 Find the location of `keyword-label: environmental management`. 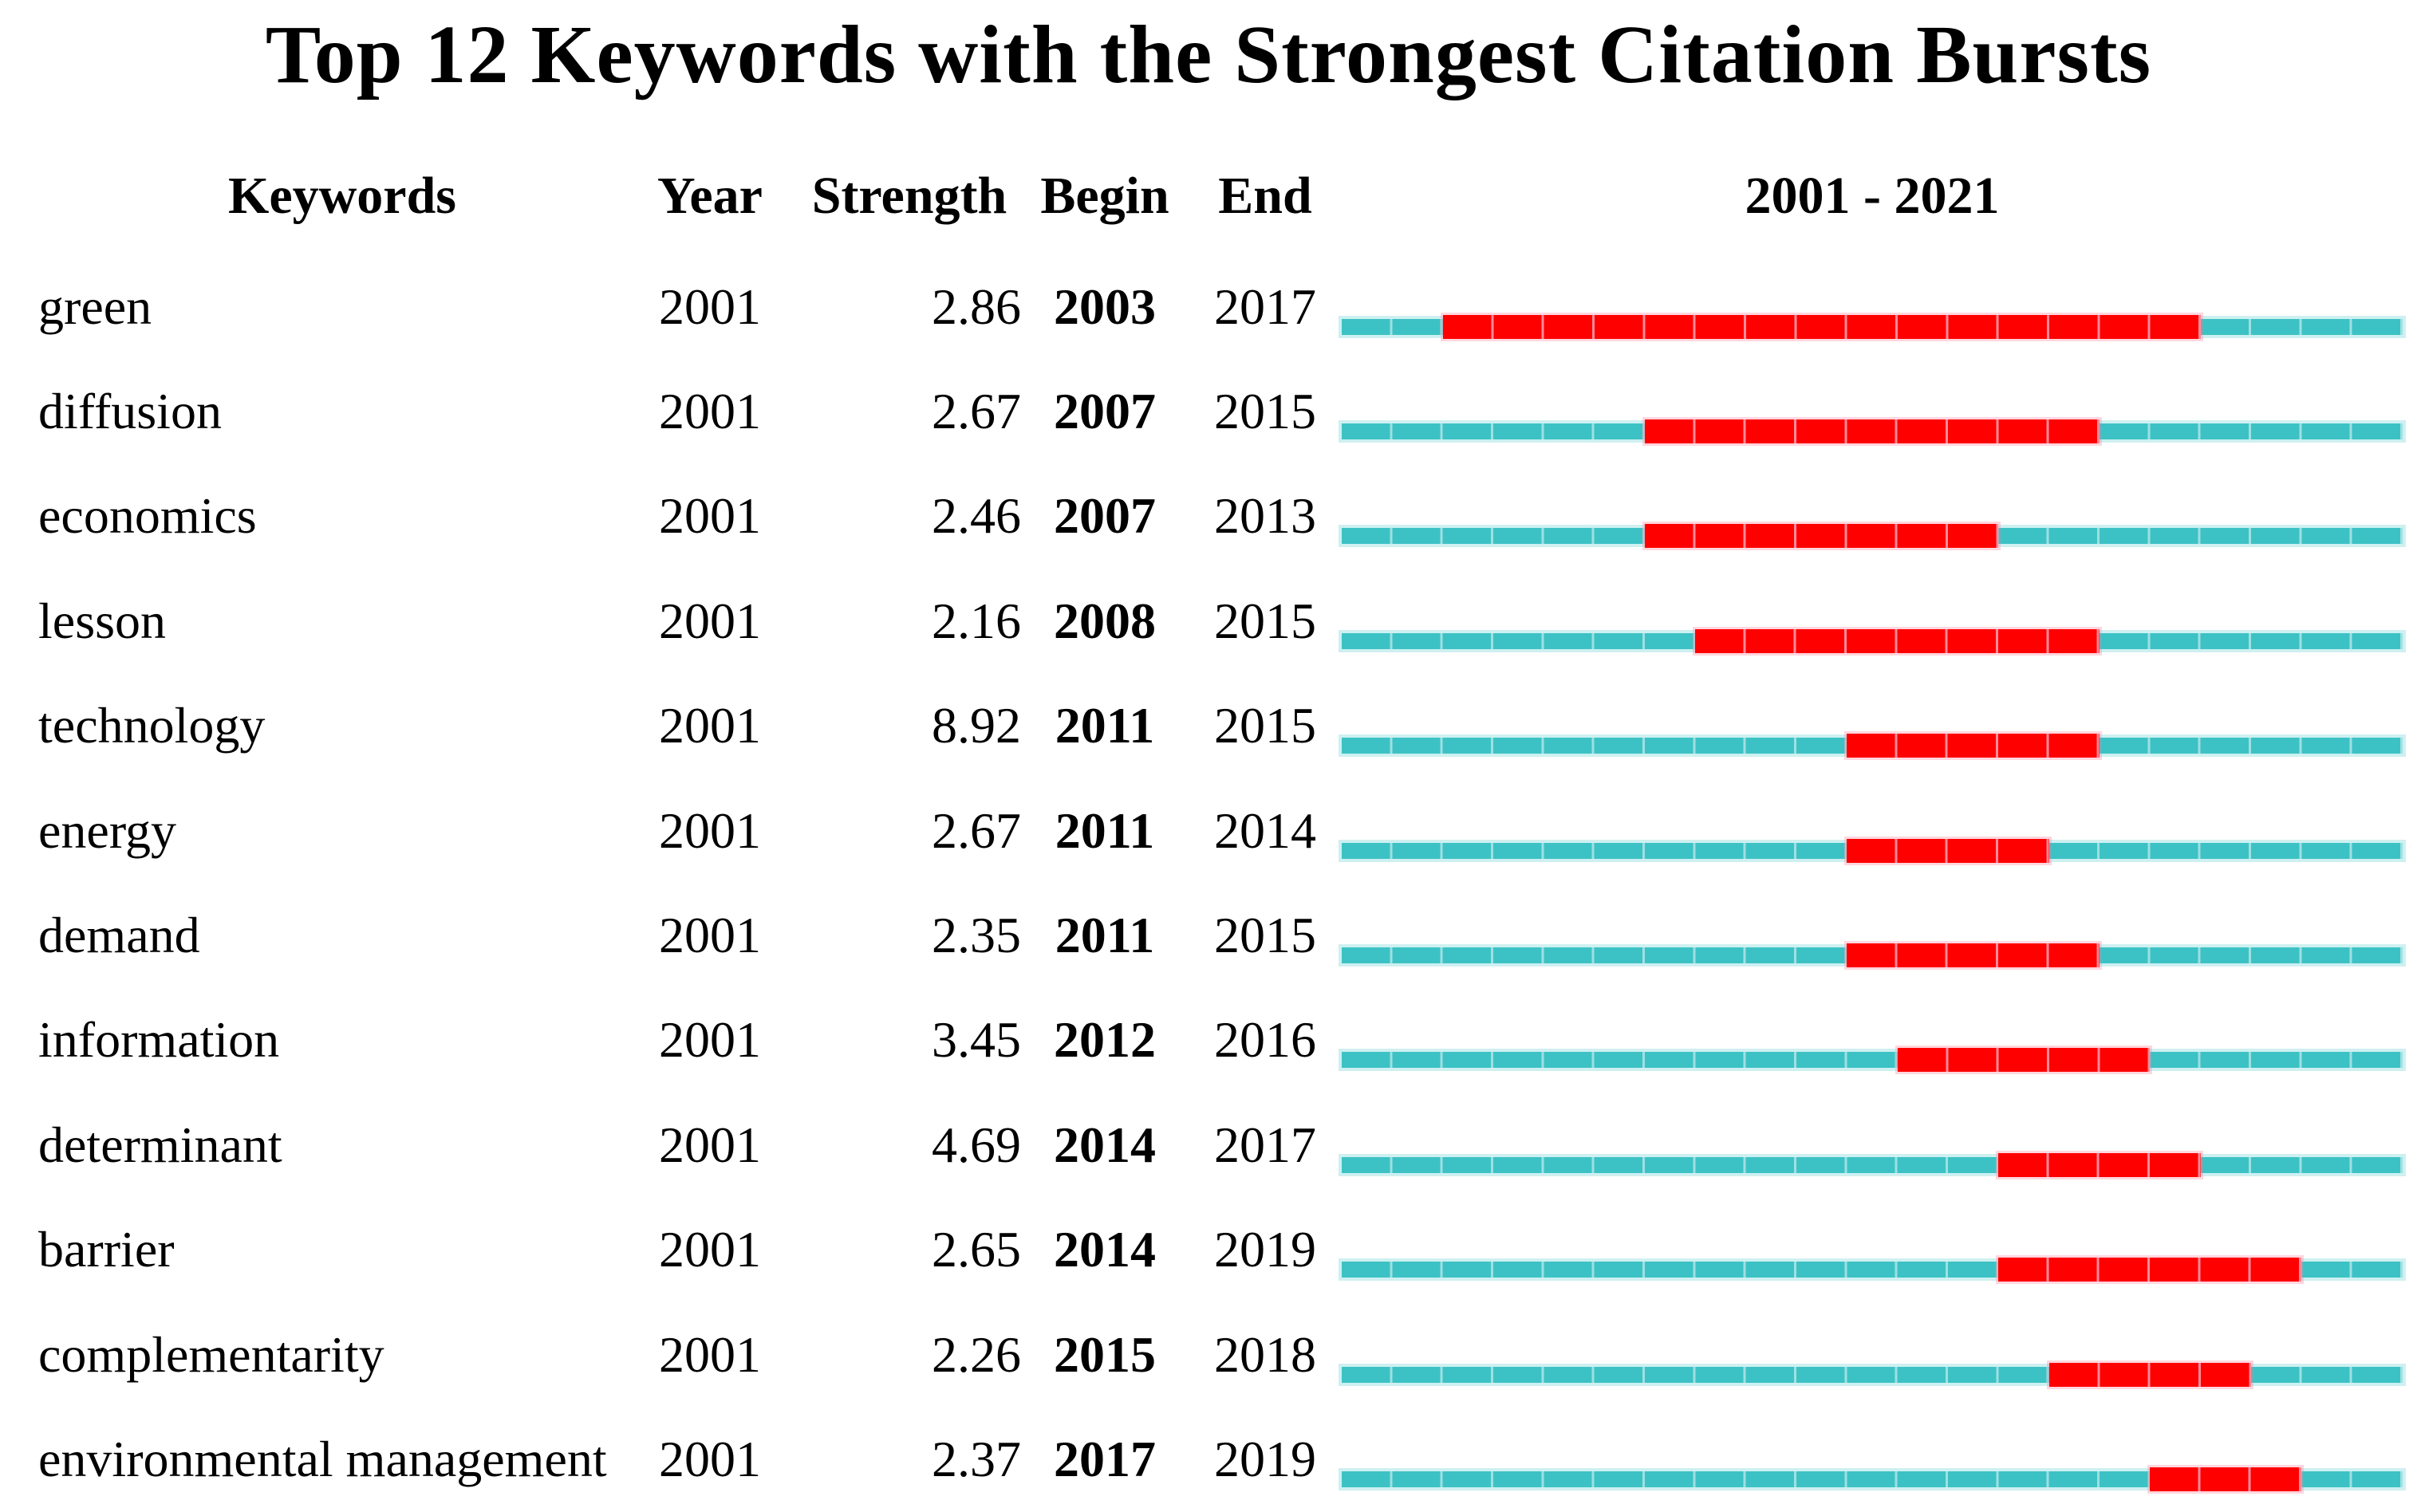

keyword-label: environmental management is located at coordinates (323, 1458).